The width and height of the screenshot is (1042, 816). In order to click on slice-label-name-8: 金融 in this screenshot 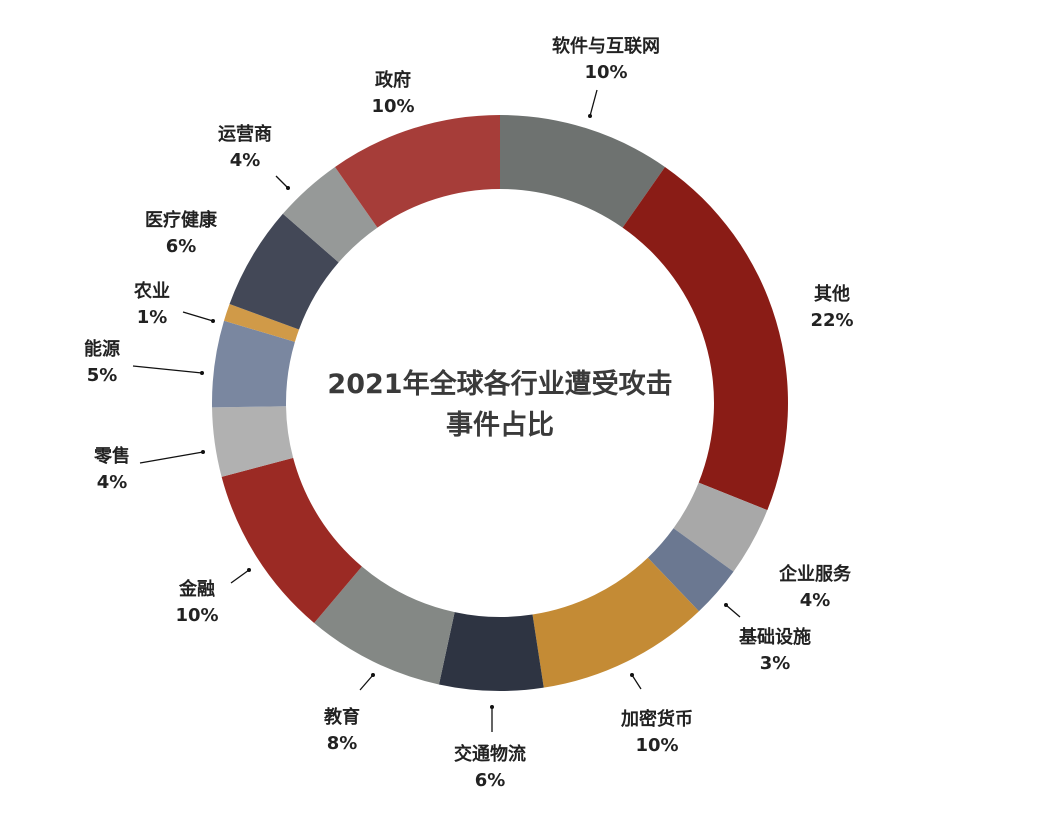, I will do `click(196, 589)`.